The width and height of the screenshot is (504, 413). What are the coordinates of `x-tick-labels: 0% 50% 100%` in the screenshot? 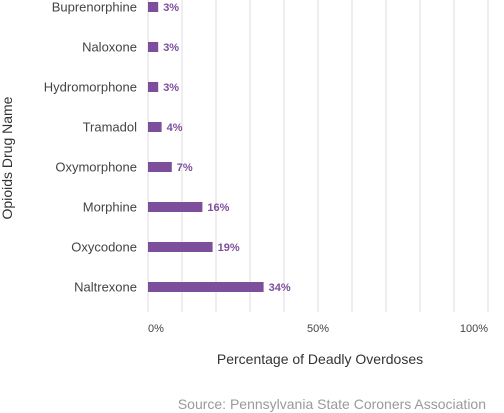 It's located at (318, 329).